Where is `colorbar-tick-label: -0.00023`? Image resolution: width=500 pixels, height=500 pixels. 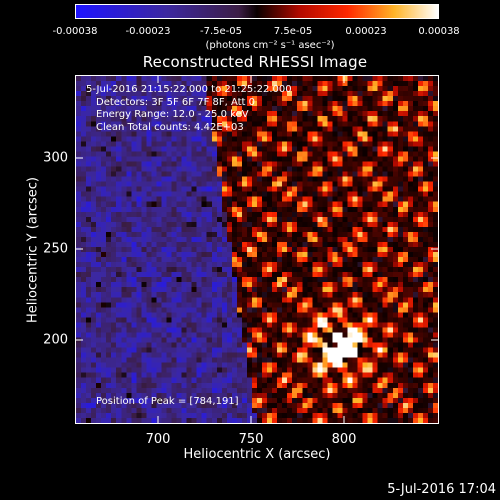
colorbar-tick-label: -0.00023 is located at coordinates (148, 31).